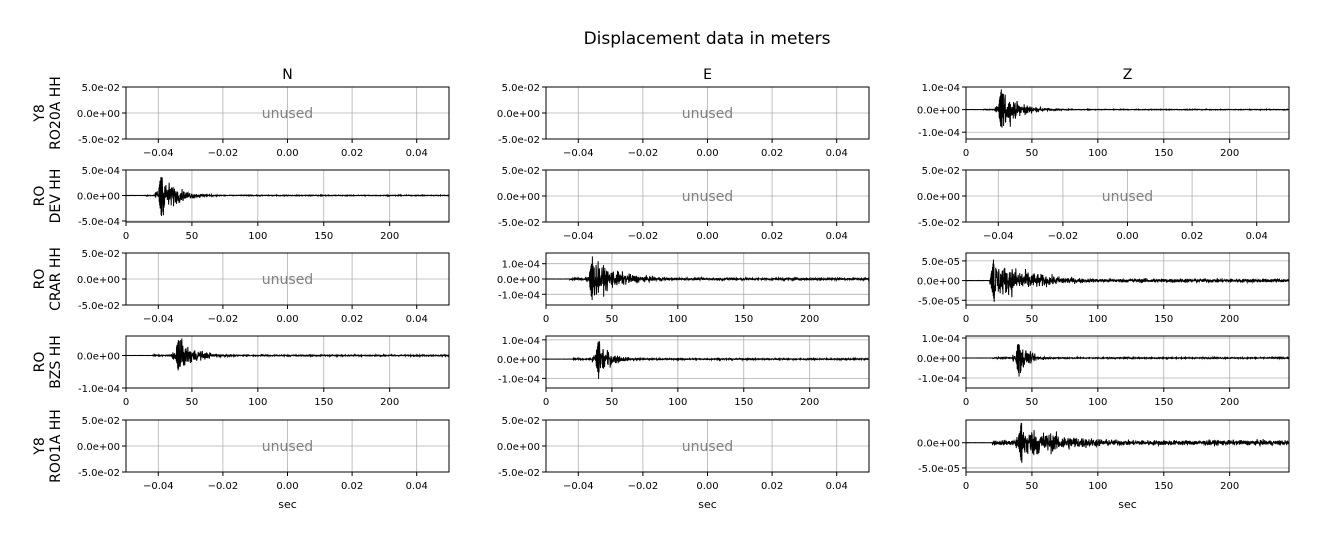  What do you see at coordinates (939, 469) in the screenshot?
I see `y-tick-label: -5.0e-05` at bounding box center [939, 469].